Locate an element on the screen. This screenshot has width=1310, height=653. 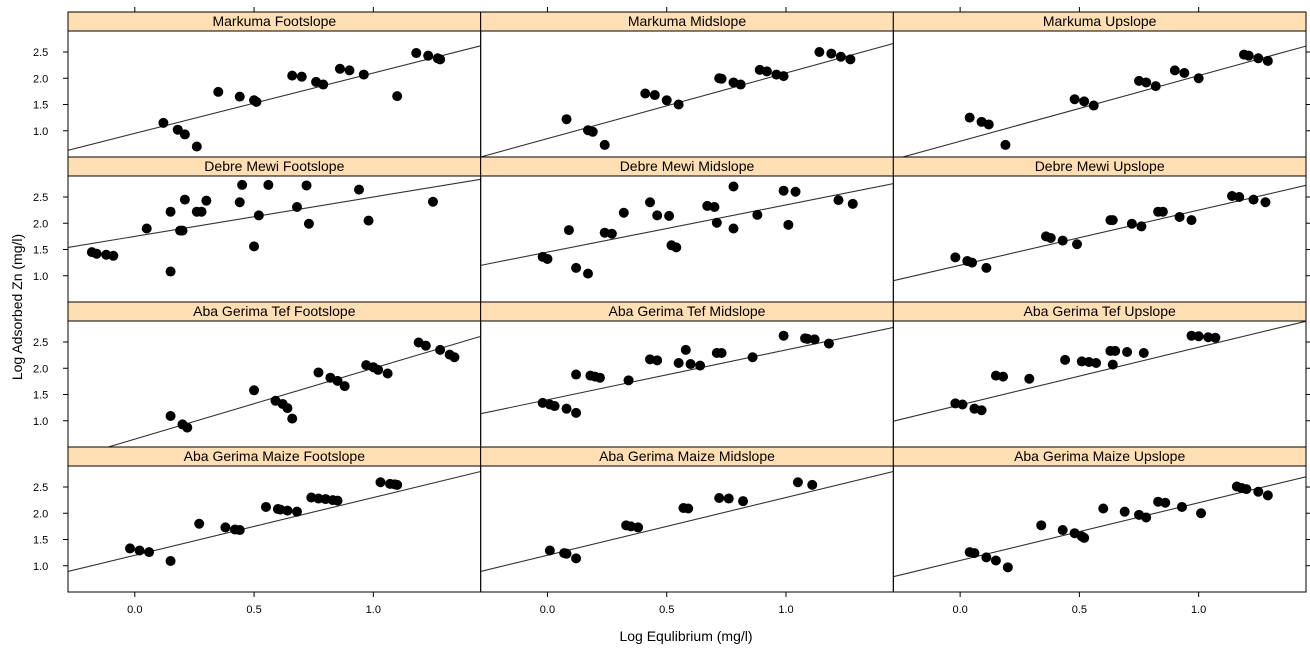
x-axis-label: Log Equlibrium (mg/l) is located at coordinates (685, 636).